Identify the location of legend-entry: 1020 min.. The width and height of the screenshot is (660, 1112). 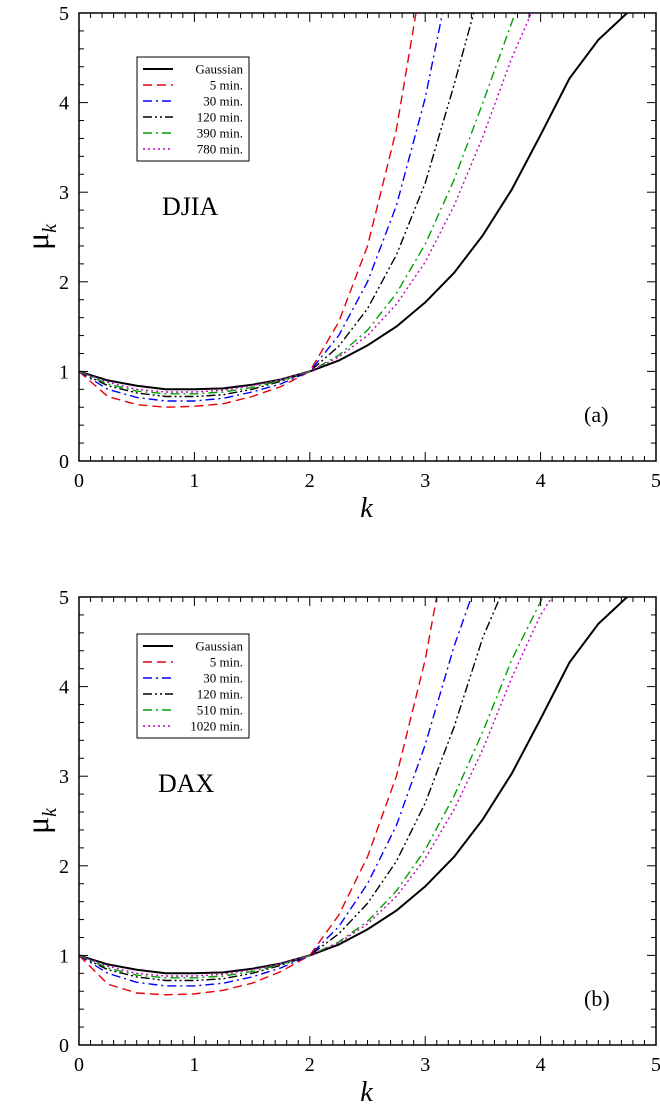
(216, 726).